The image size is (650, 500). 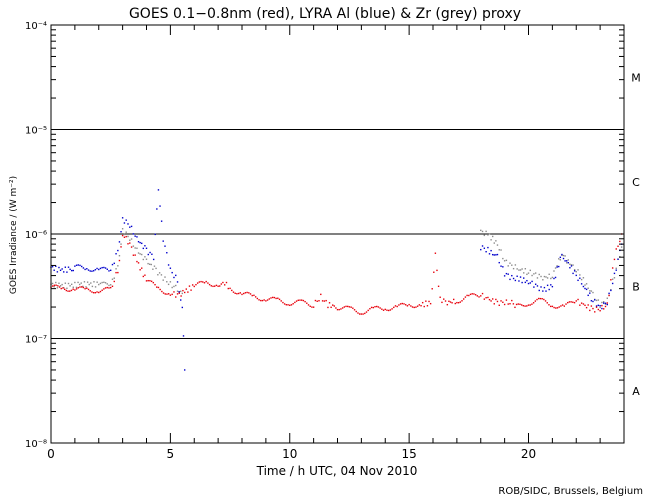 What do you see at coordinates (528, 454) in the screenshot?
I see `x-tick-label: 20` at bounding box center [528, 454].